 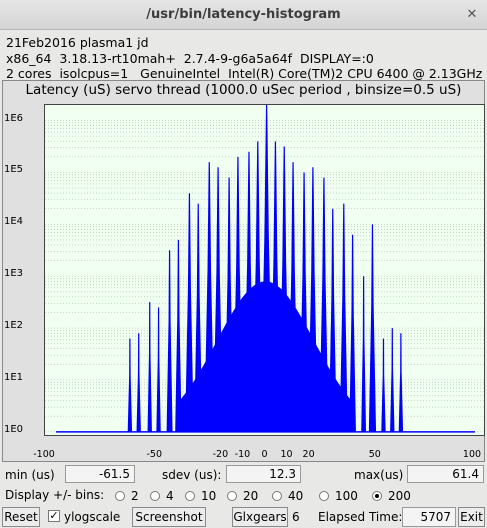 What do you see at coordinates (445, 474) in the screenshot?
I see `max-value: 61.4` at bounding box center [445, 474].